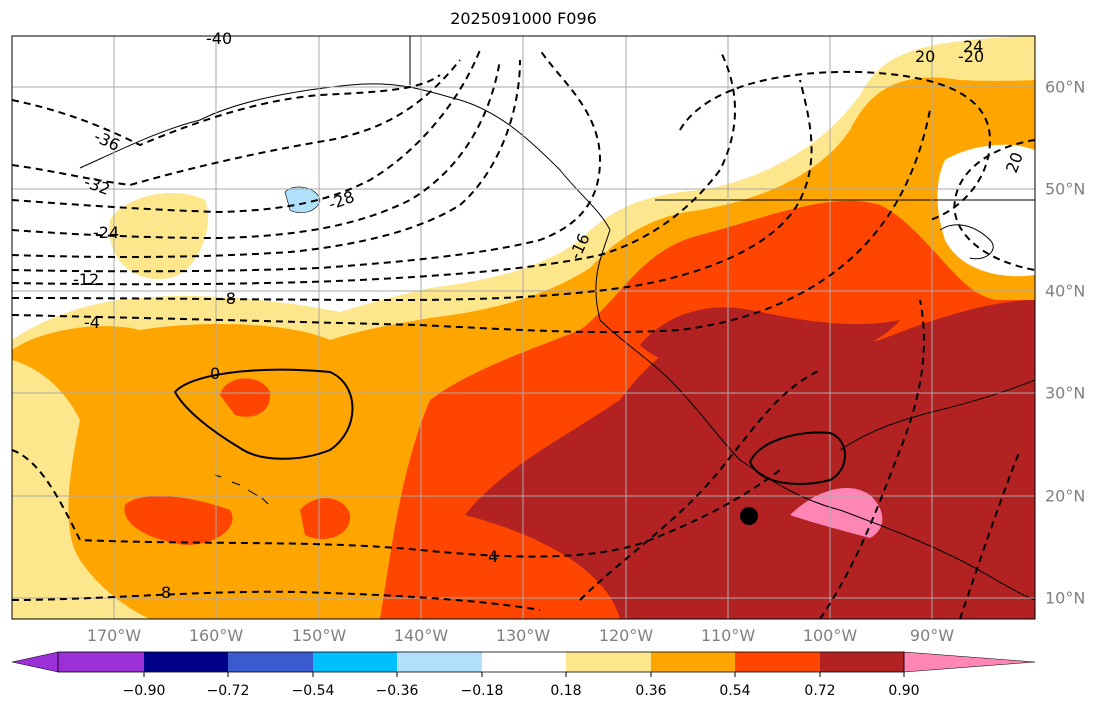 The image size is (1105, 712). Describe the element at coordinates (966, 242) in the screenshot. I see `great-lakes` at that location.